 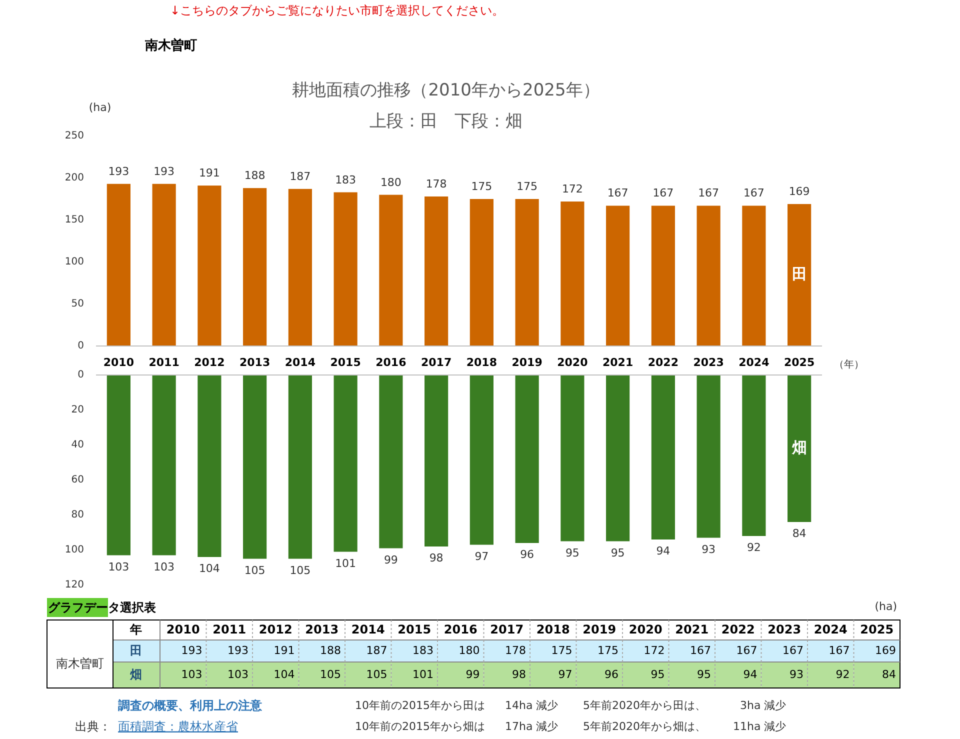 What do you see at coordinates (420, 727) in the screenshot?
I see `text: 10年前の2015年から畑は` at bounding box center [420, 727].